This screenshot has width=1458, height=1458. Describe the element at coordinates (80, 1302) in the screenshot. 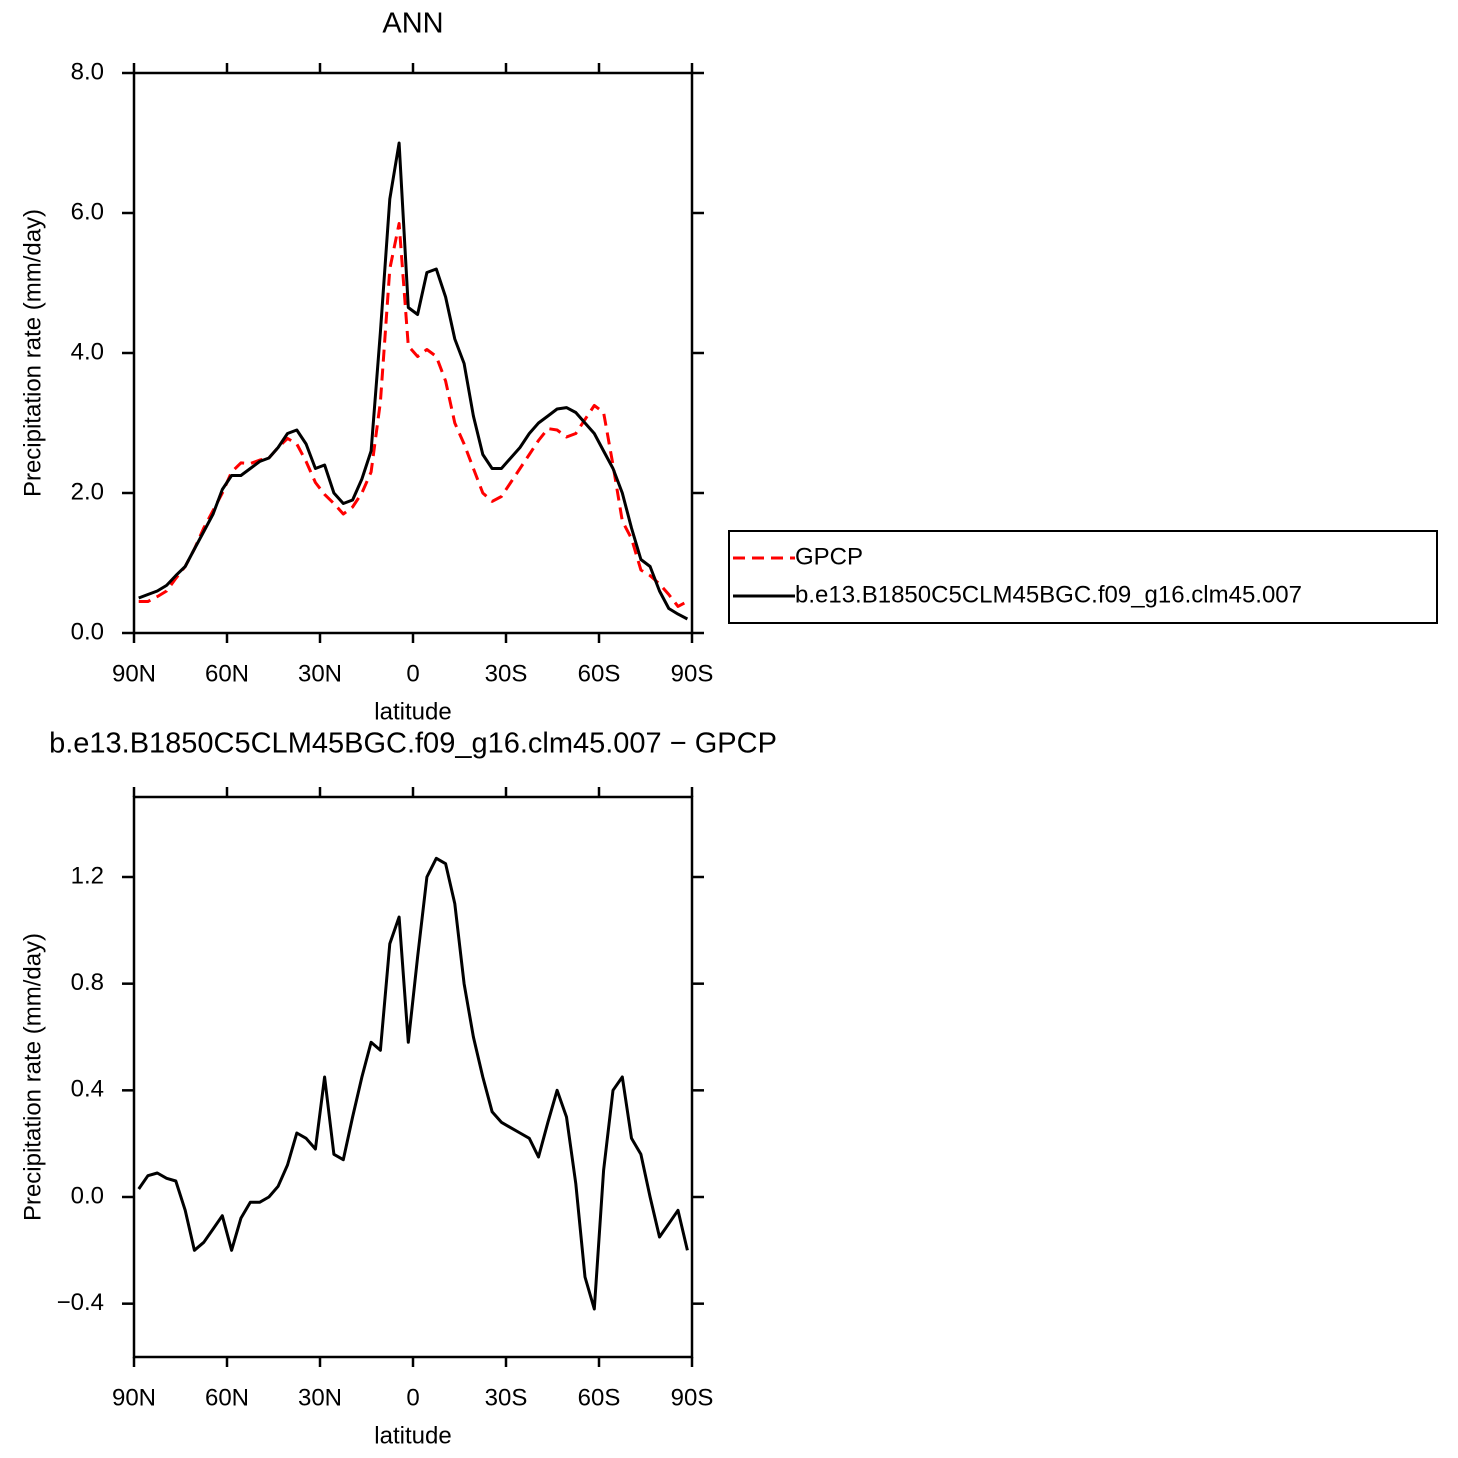

I see `y-tick-label: −0.4` at that location.